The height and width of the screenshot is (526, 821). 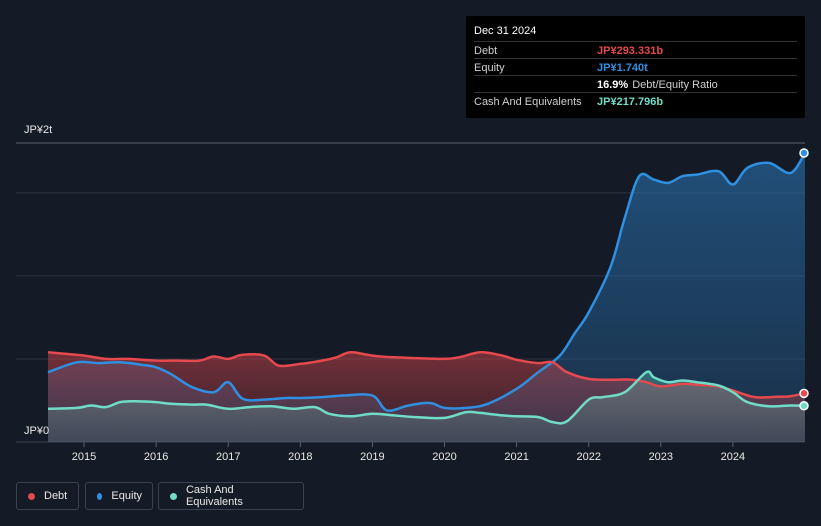 I want to click on legend-cash-label: Cash And Equivalents, so click(x=214, y=496).